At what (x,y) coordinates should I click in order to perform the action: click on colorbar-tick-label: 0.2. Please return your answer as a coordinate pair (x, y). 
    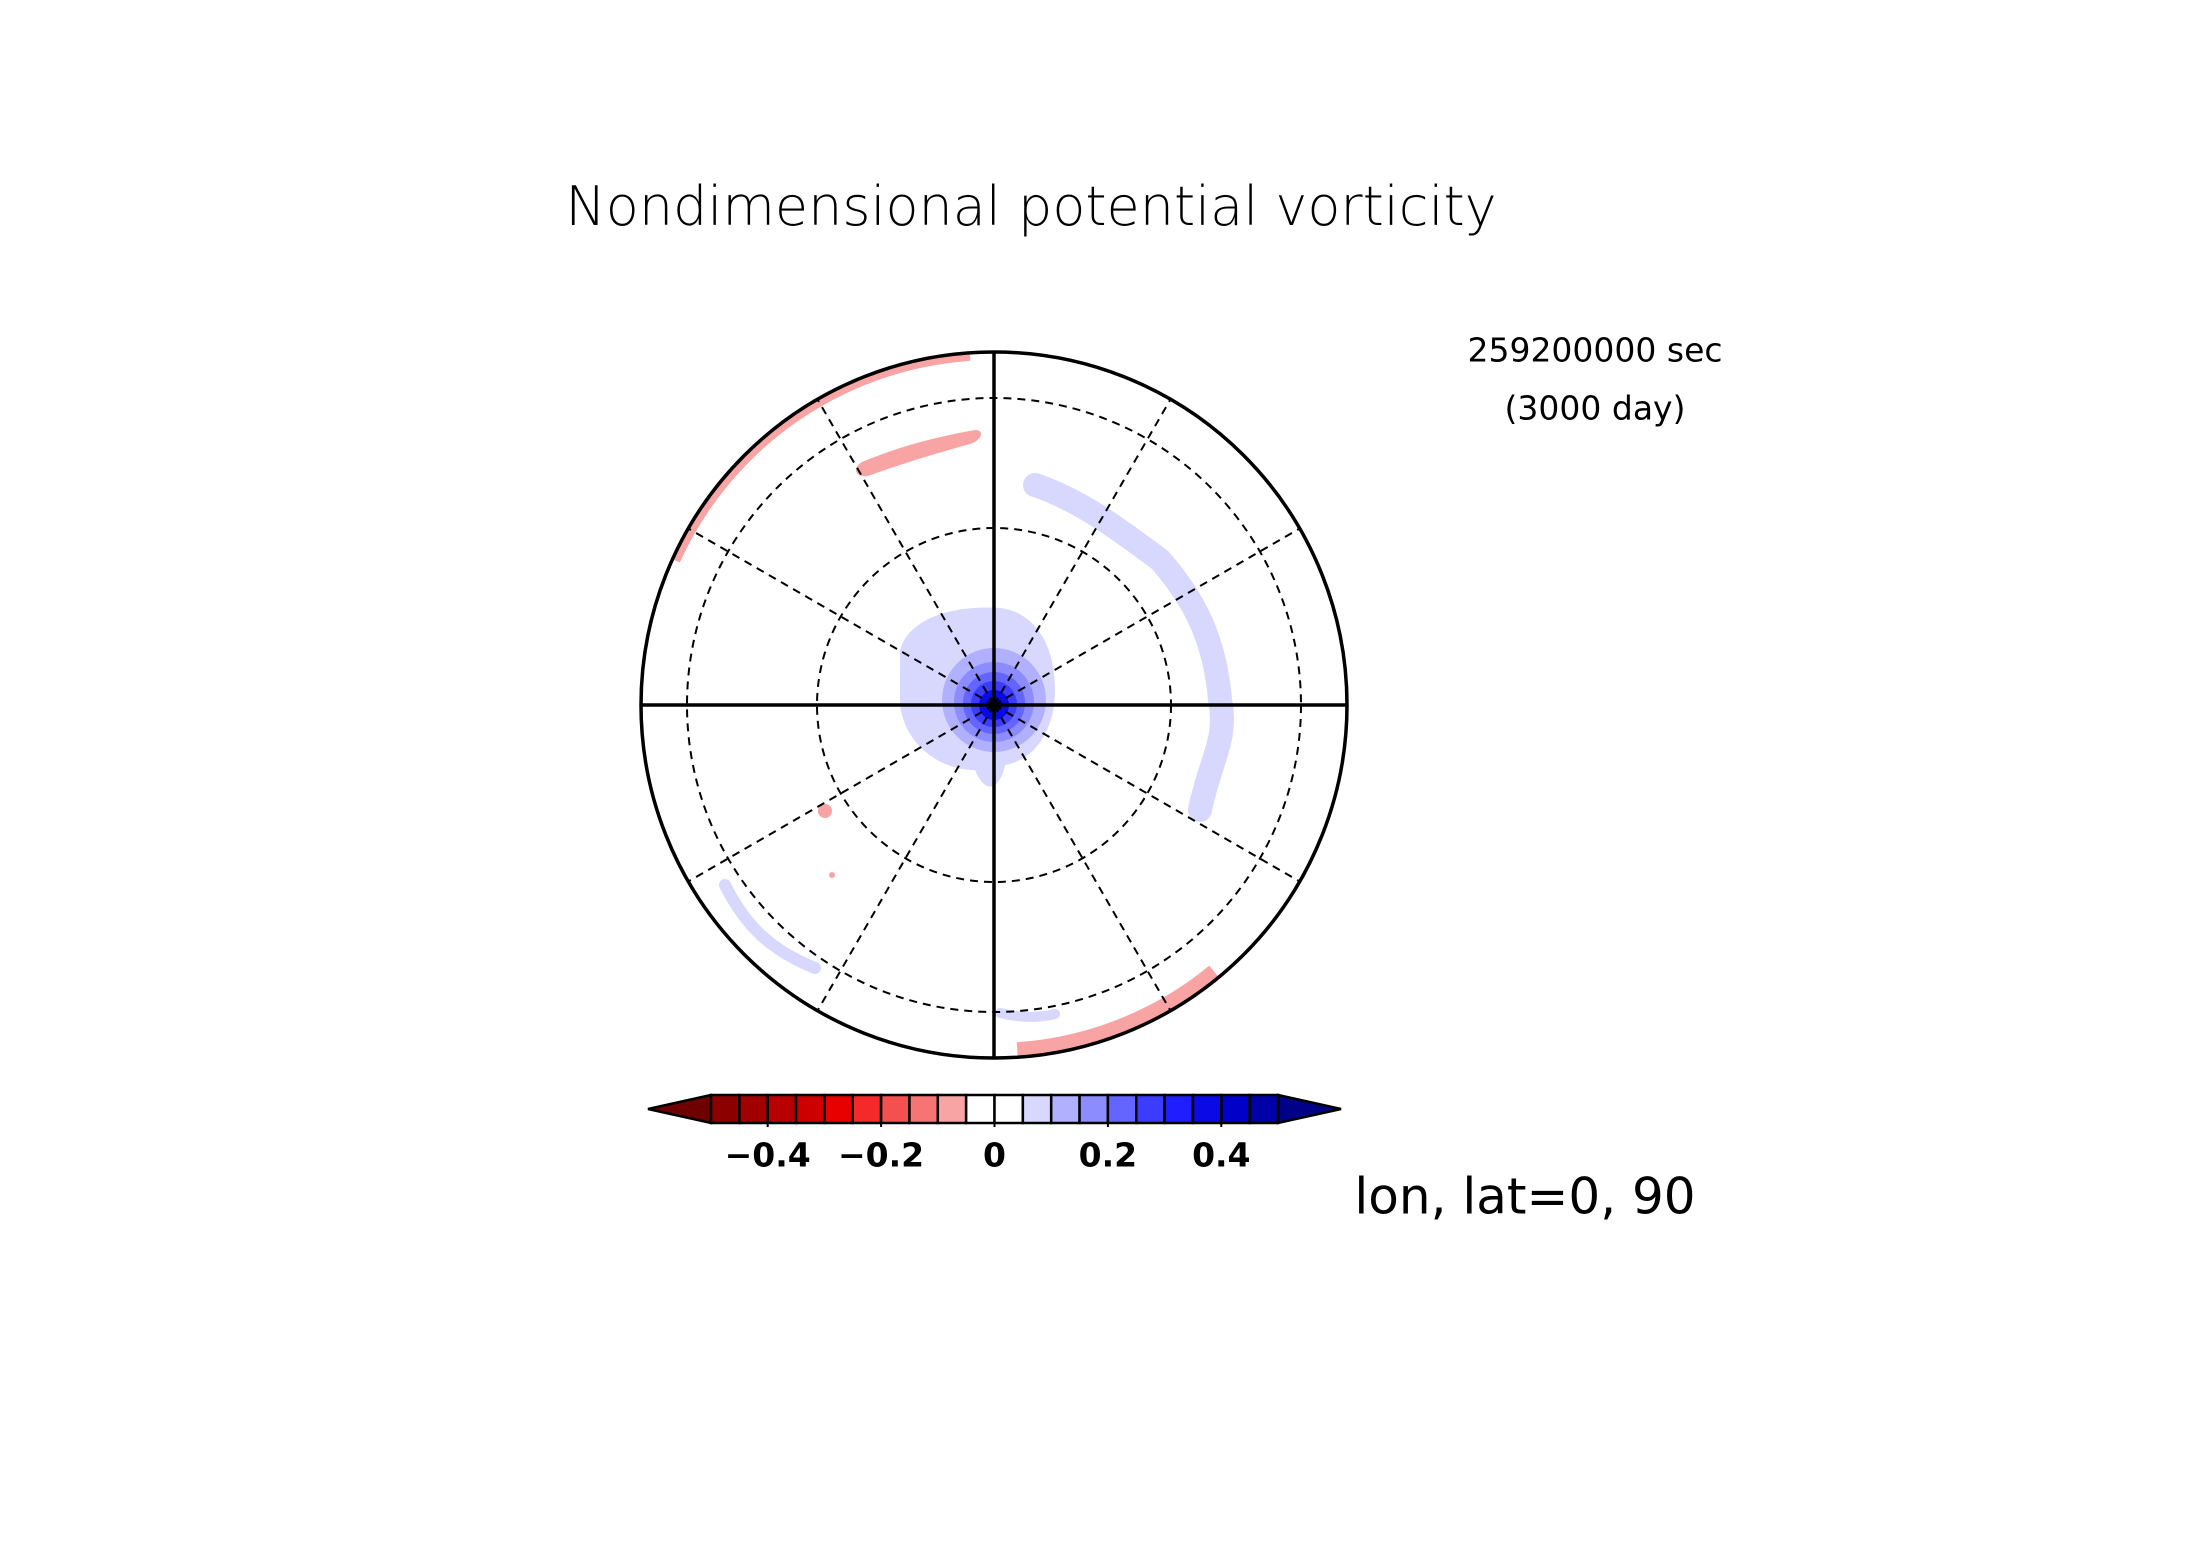
    Looking at the image, I should click on (1108, 1155).